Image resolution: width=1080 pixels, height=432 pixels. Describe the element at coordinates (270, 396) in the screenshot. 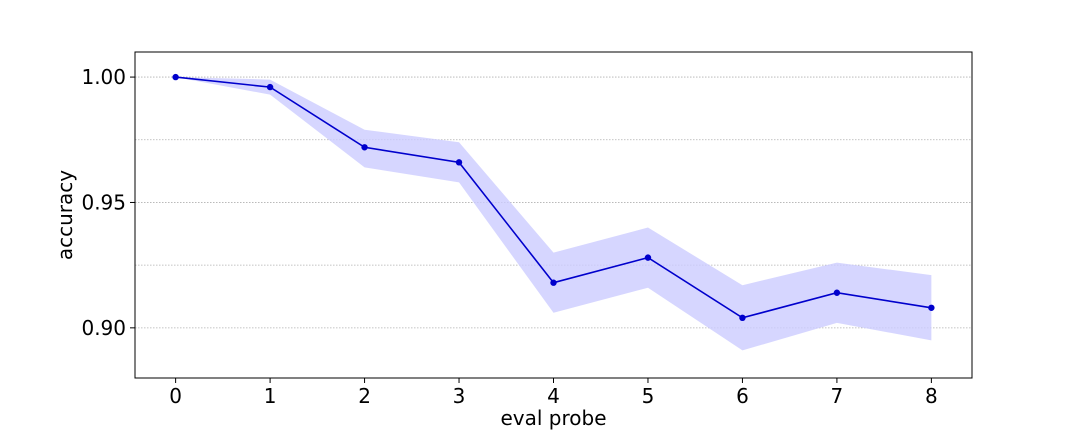

I see `x-tick-label: 1` at that location.